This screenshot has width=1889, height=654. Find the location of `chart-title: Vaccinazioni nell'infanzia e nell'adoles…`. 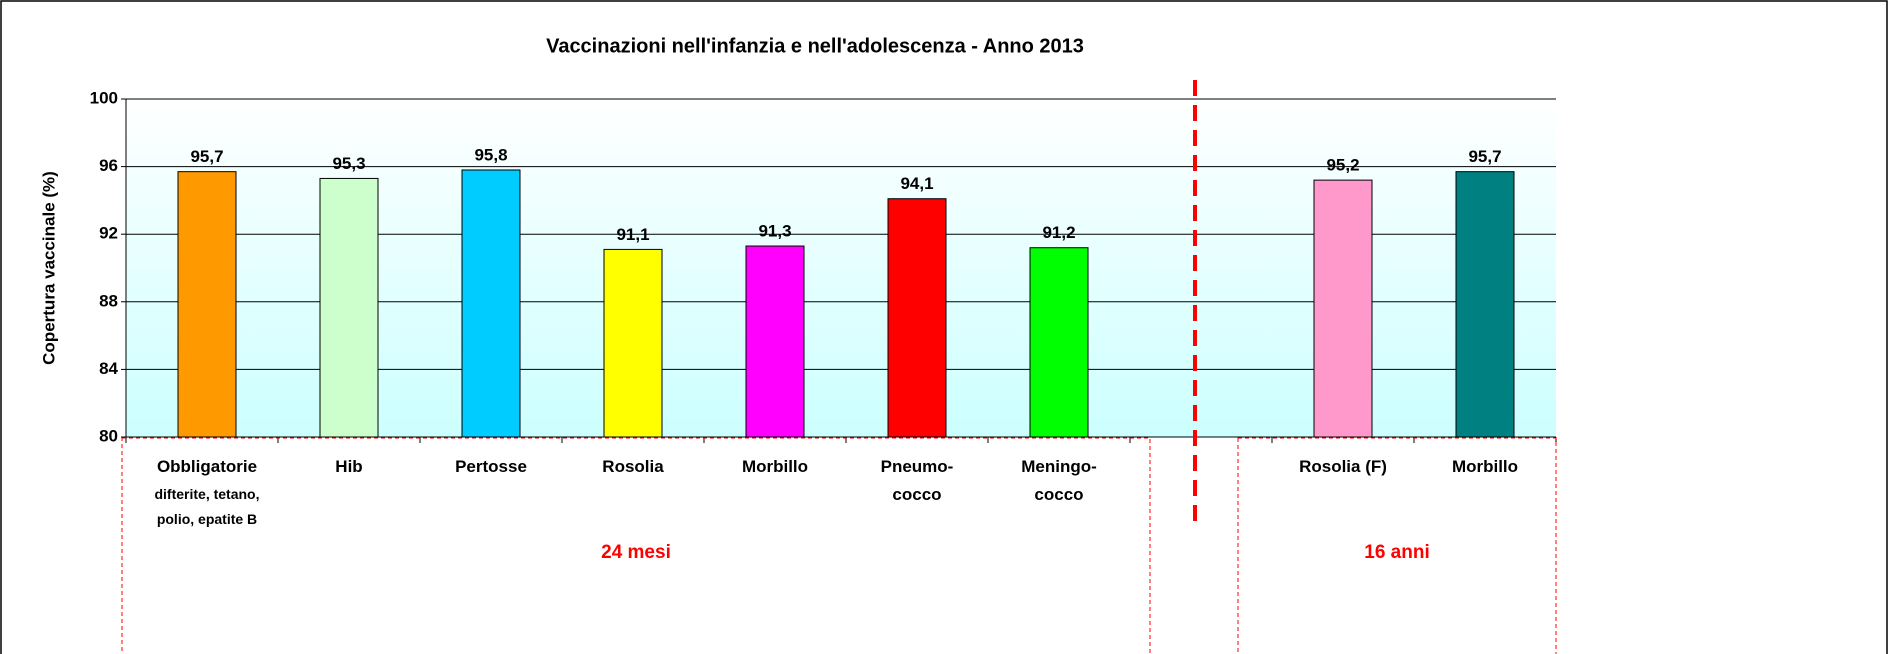

chart-title: Vaccinazioni nell'infanzia e nell'adoles… is located at coordinates (815, 46).